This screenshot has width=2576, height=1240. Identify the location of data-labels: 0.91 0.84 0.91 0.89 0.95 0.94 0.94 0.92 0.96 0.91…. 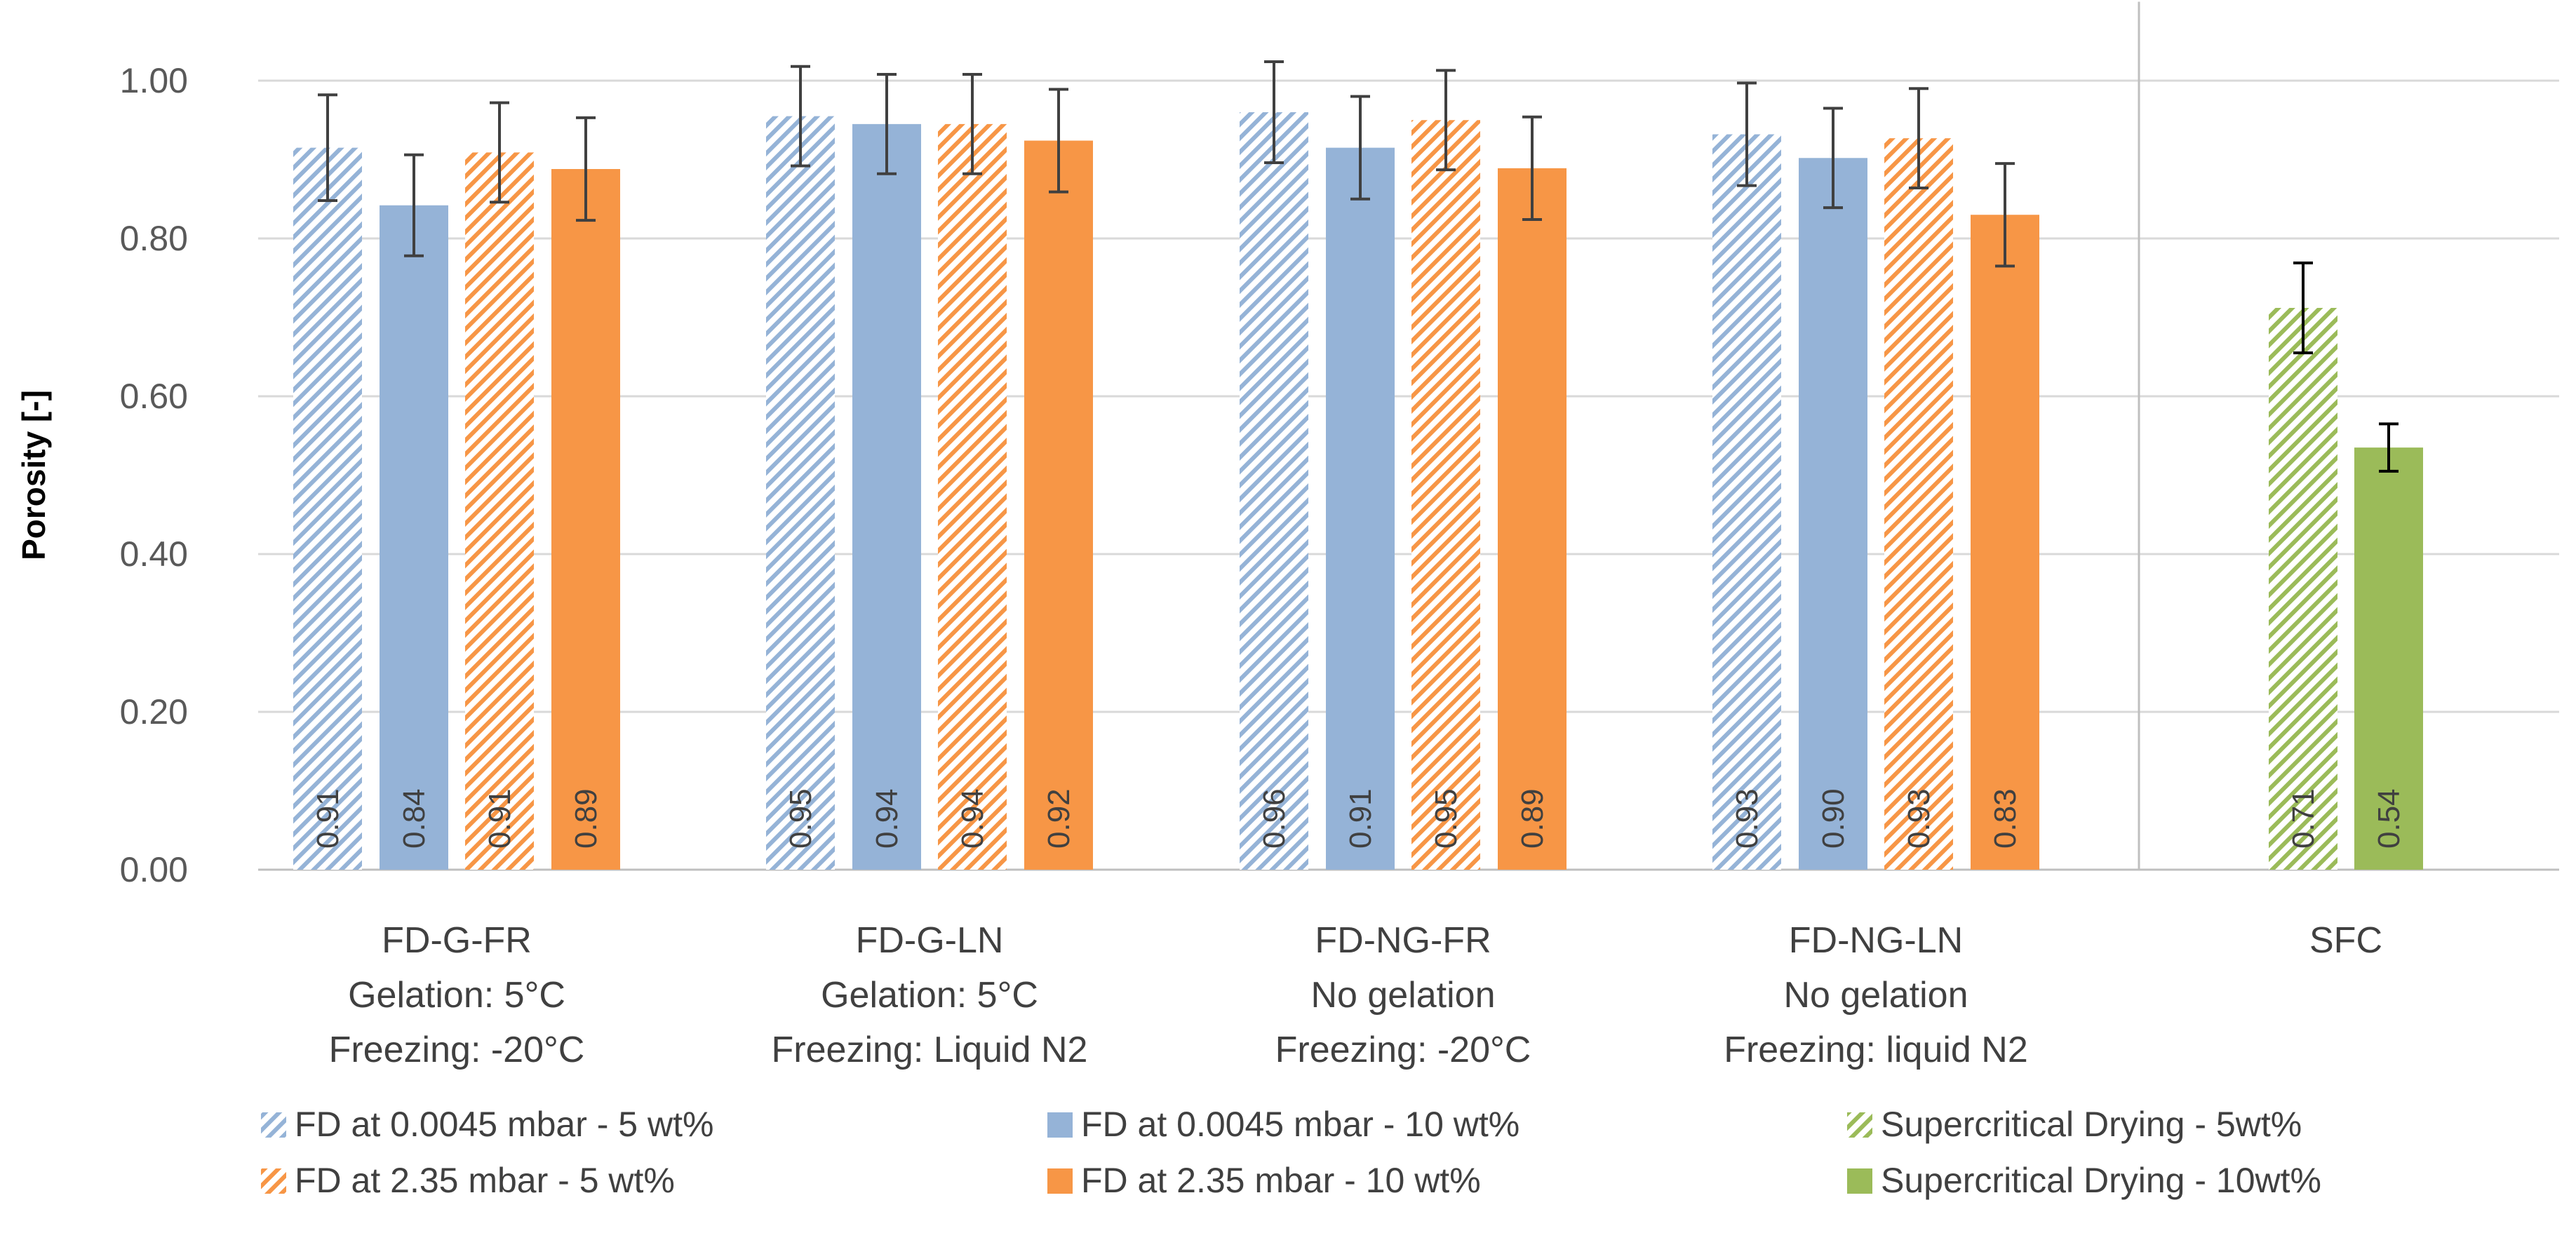
(1358, 818).